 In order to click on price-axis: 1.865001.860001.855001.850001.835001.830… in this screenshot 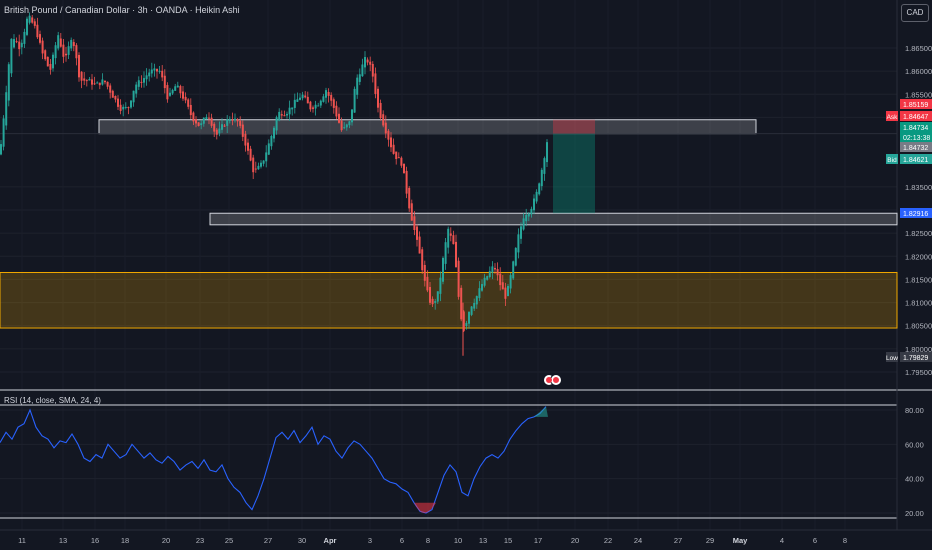, I will do `click(918, 281)`.